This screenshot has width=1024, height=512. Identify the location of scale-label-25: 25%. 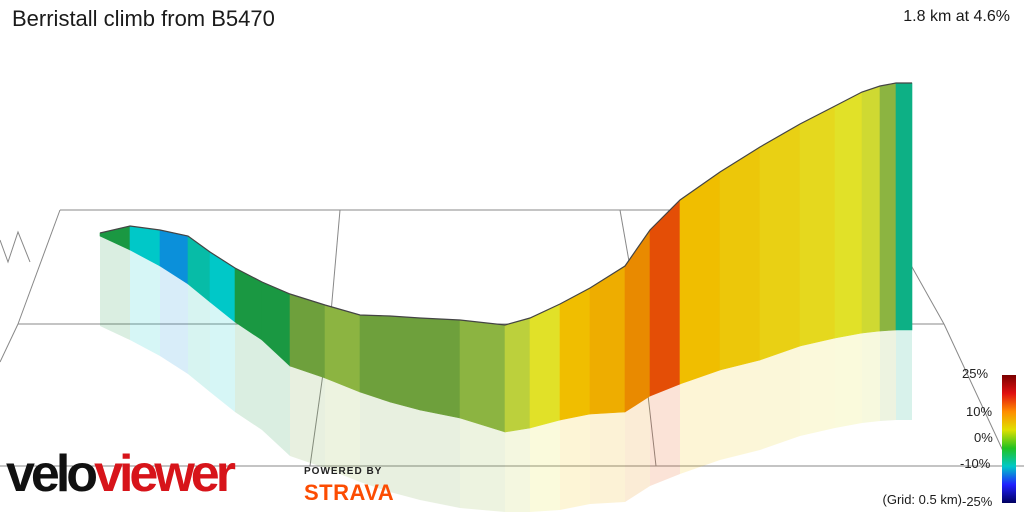
(975, 373).